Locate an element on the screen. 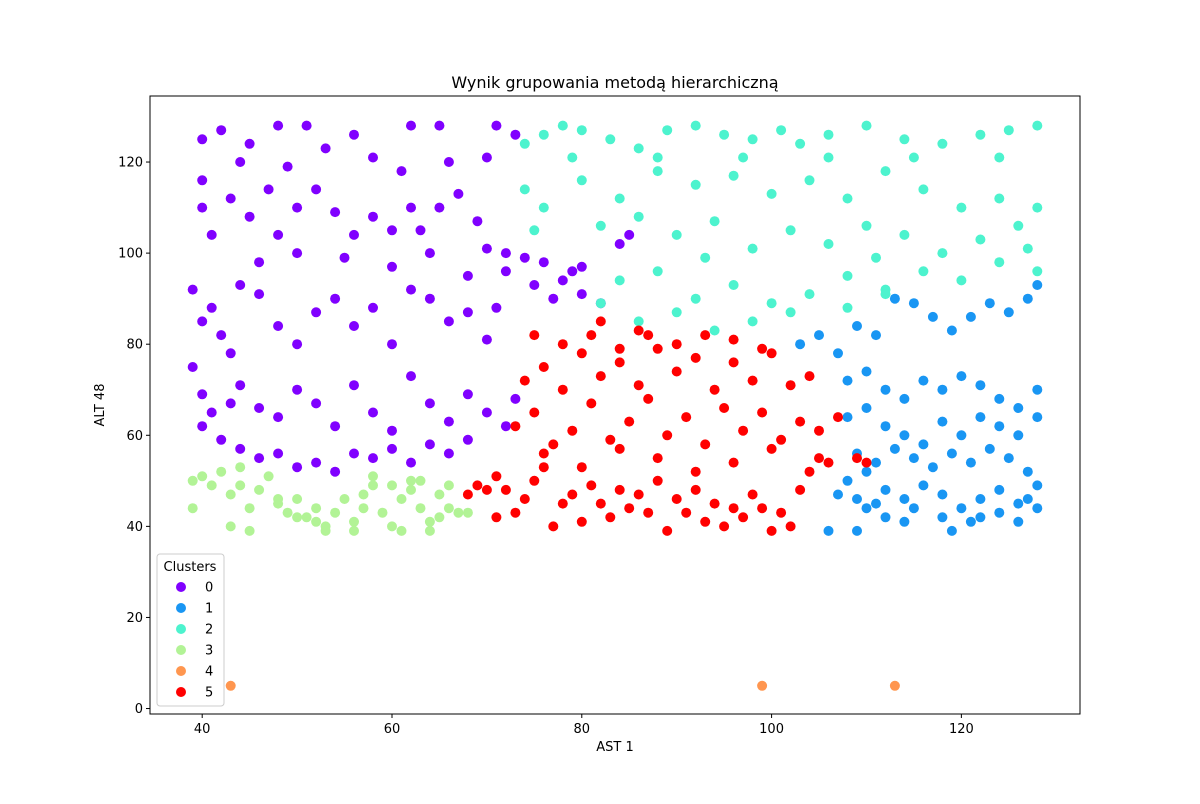  y-tick-label: 20 is located at coordinates (134, 618).